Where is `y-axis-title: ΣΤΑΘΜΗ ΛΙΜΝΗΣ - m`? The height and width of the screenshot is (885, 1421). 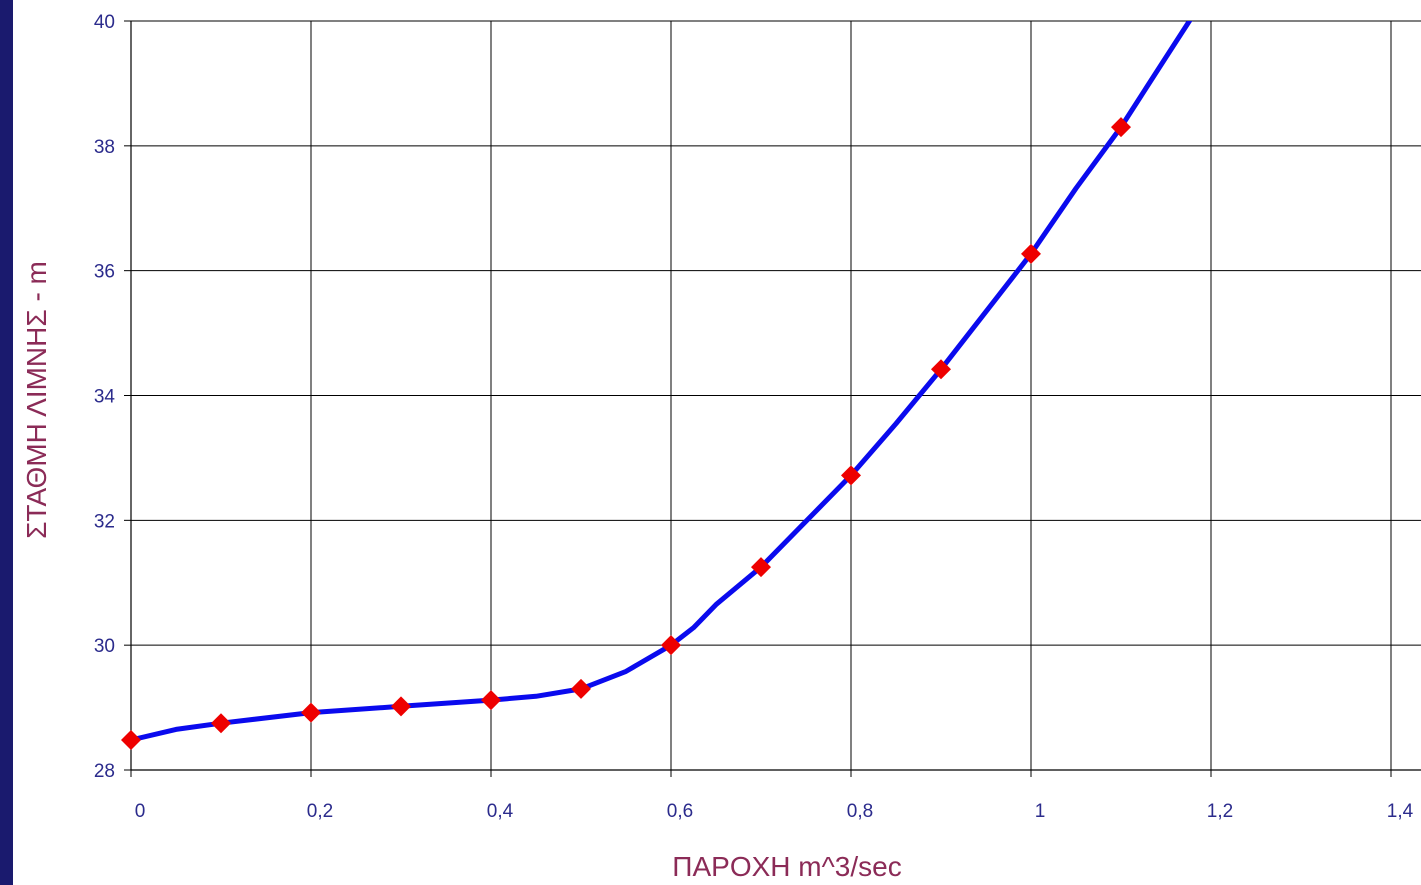 y-axis-title: ΣΤΑΘΜΗ ΛΙΜΝΗΣ - m is located at coordinates (36, 400).